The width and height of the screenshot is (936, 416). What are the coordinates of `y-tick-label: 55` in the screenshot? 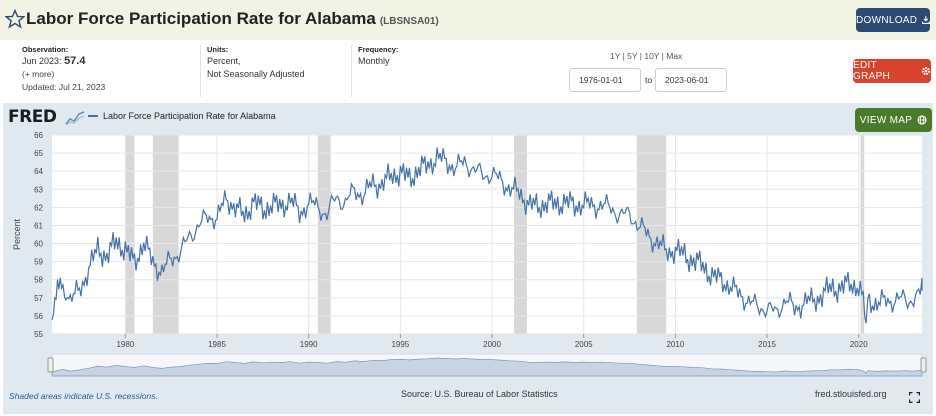 It's located at (38, 334).